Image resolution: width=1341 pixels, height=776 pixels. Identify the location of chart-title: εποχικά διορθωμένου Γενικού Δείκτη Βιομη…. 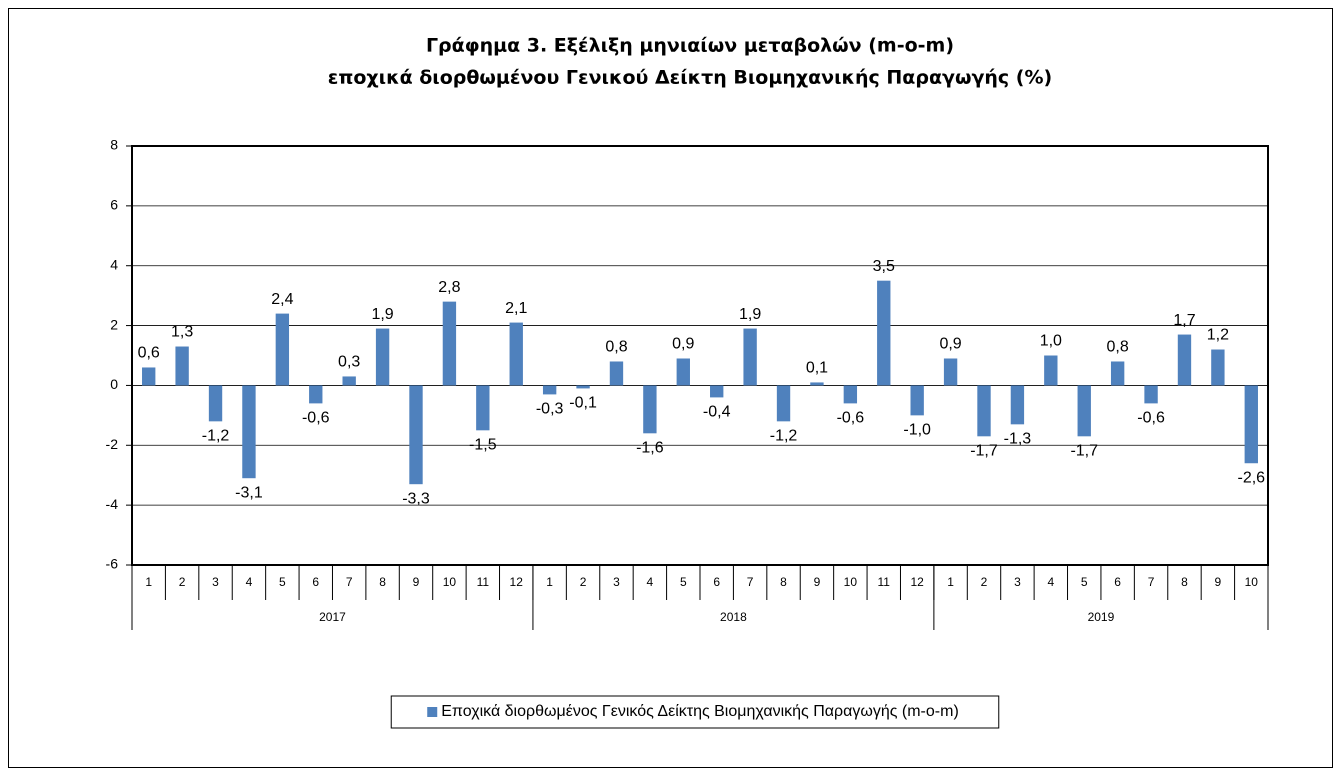
(690, 78).